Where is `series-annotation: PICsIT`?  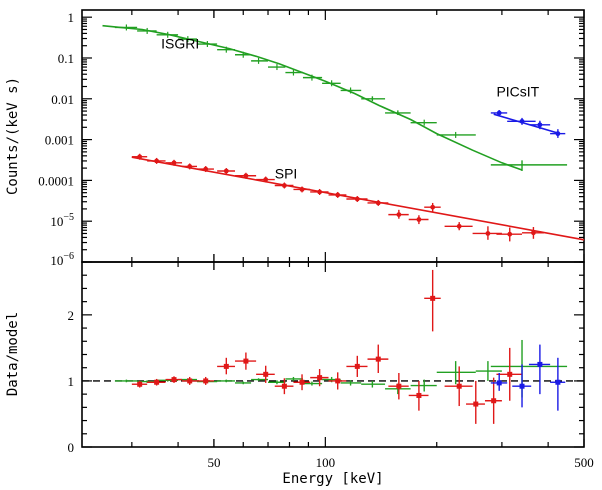 series-annotation: PICsIT is located at coordinates (517, 91).